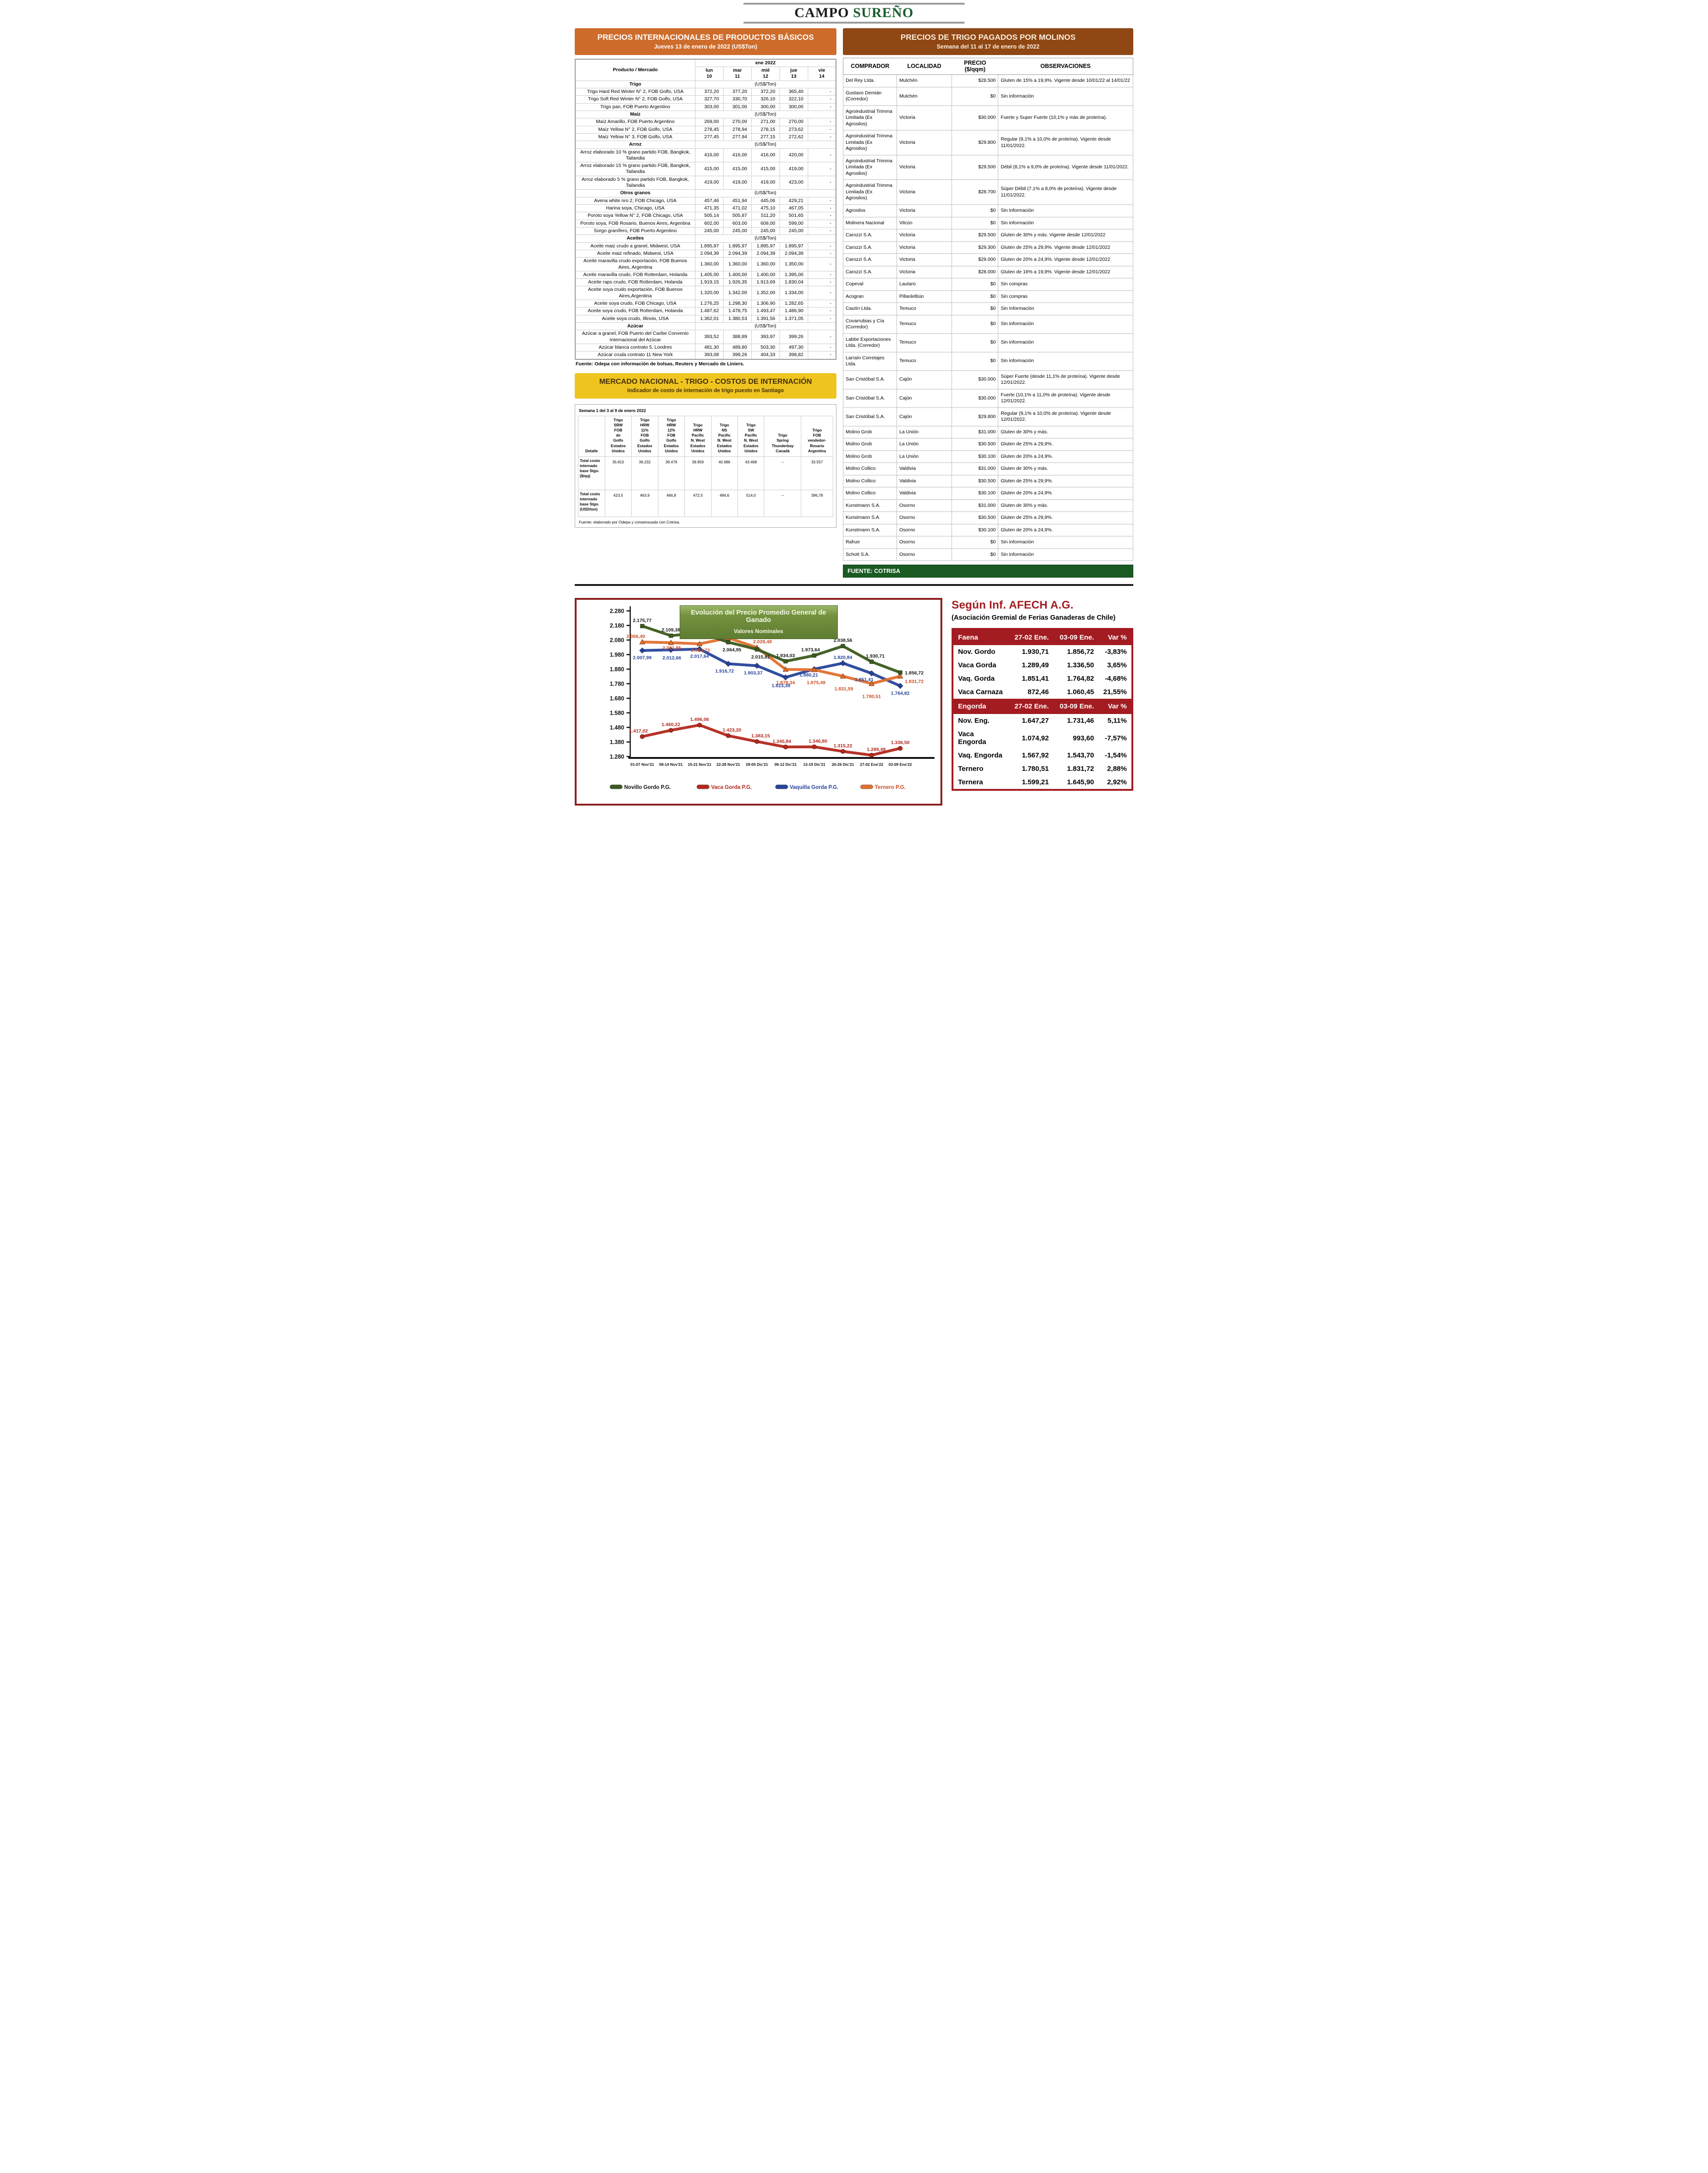 This screenshot has width=1708, height=2173. Describe the element at coordinates (765, 238) in the screenshot. I see `section-unit: (US$/Ton)` at that location.